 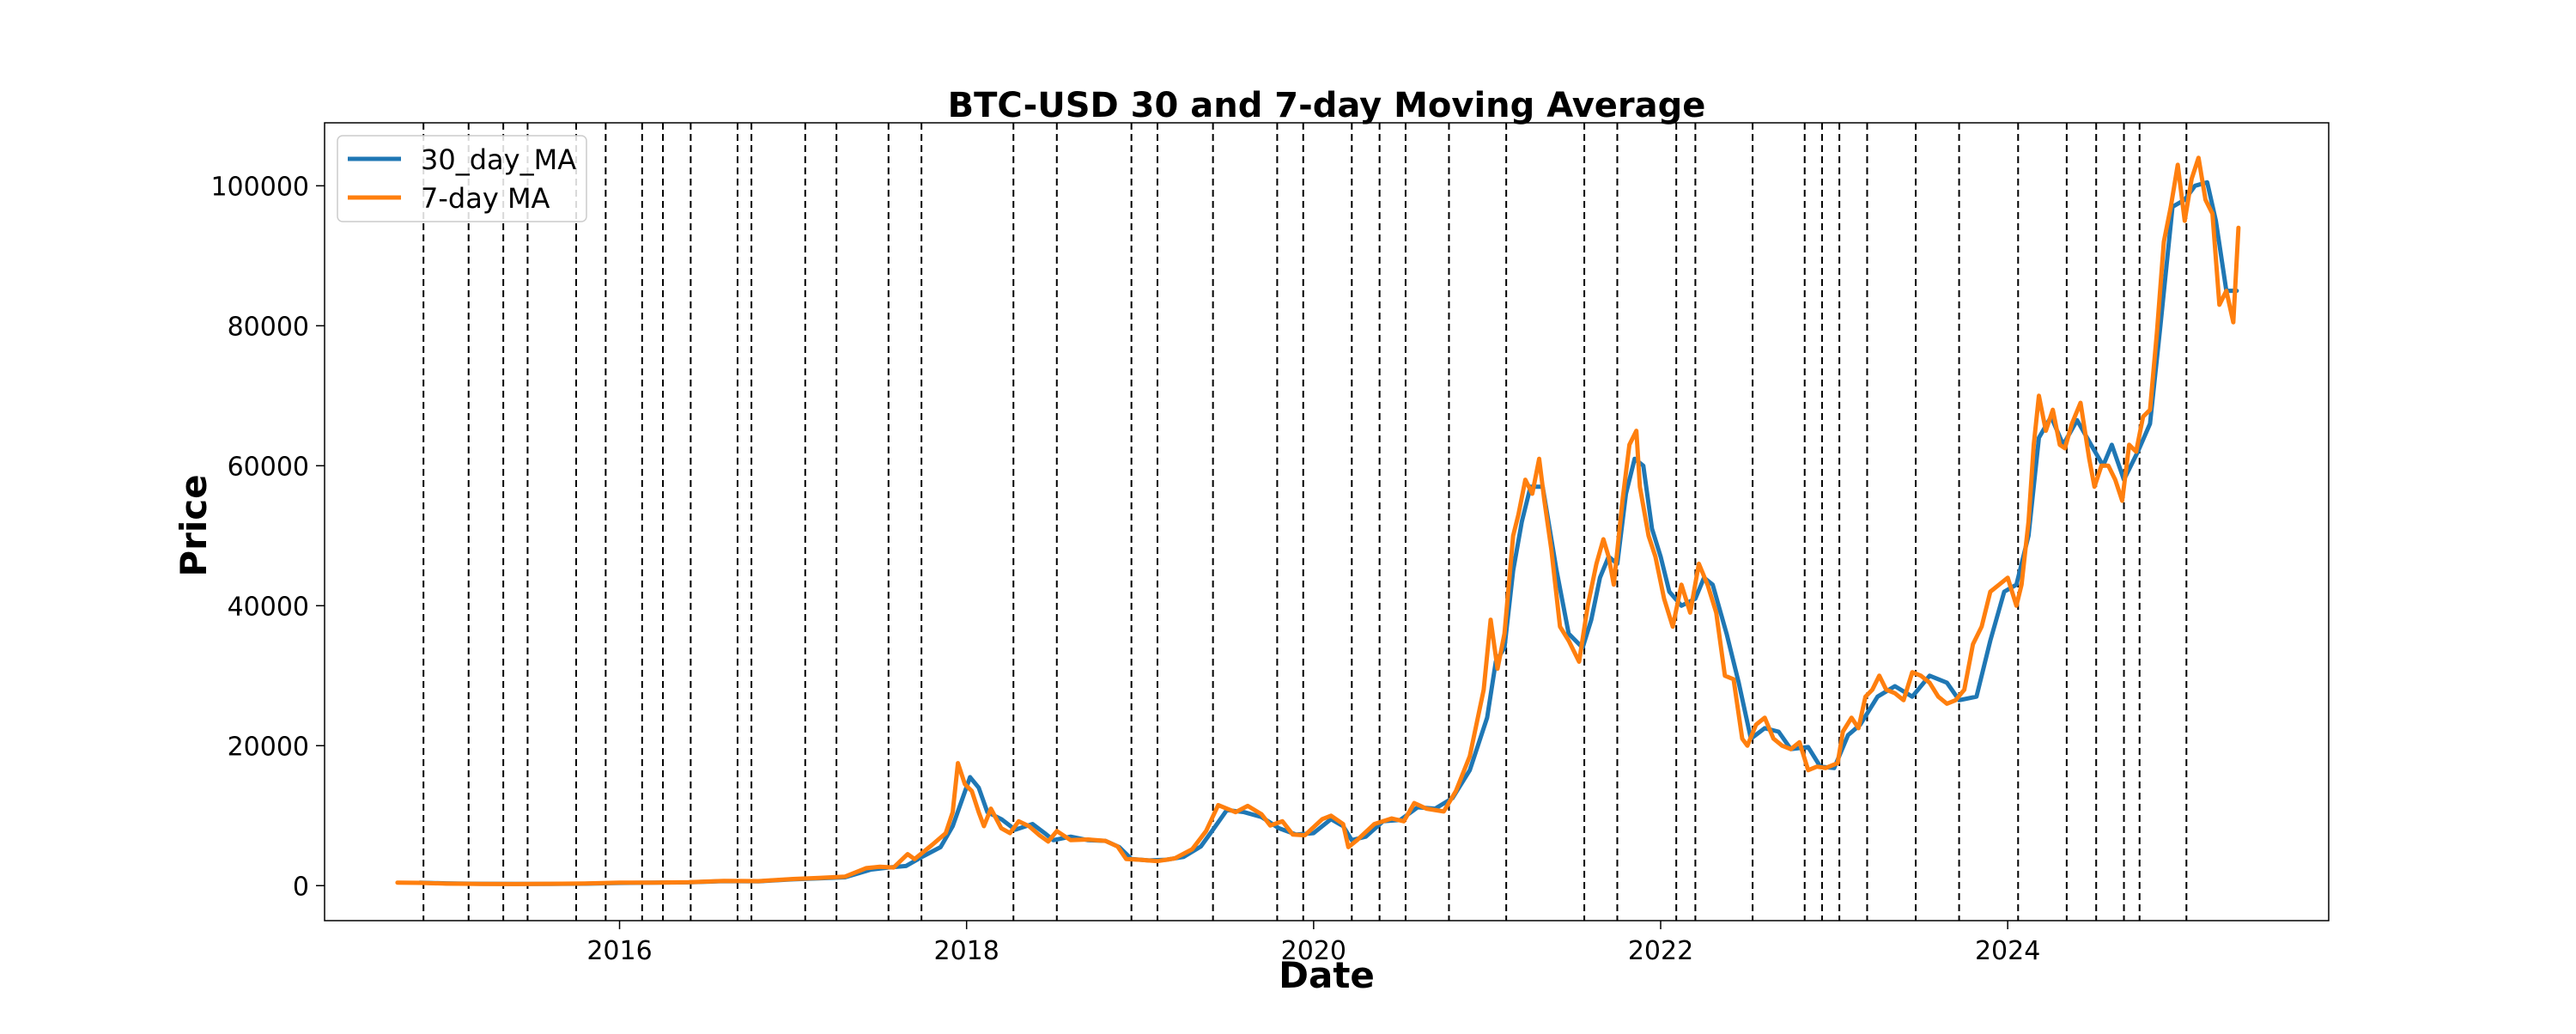 I want to click on y-tick-label-20000: 20000, so click(x=269, y=747).